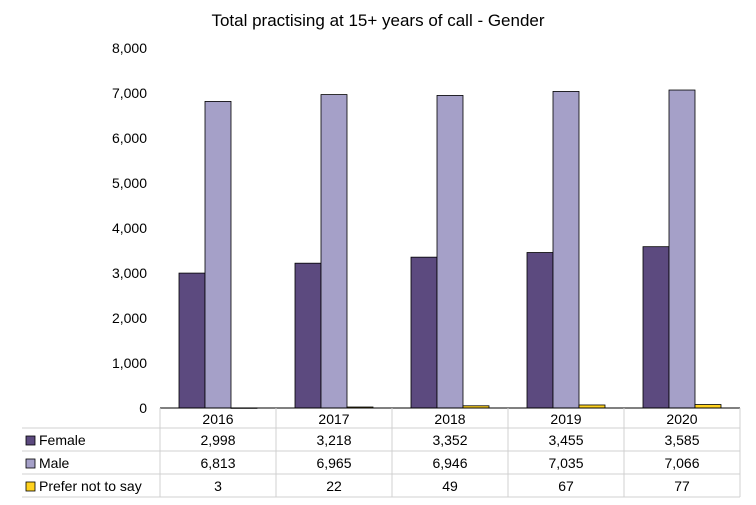 The height and width of the screenshot is (505, 756). What do you see at coordinates (682, 249) in the screenshot?
I see `bar-male-2020` at bounding box center [682, 249].